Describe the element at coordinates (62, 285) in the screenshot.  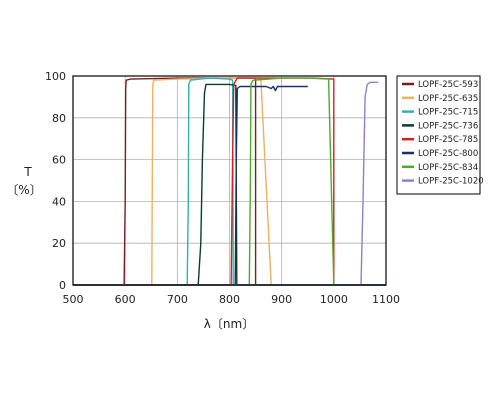
I see `y-tick-label: 0` at that location.